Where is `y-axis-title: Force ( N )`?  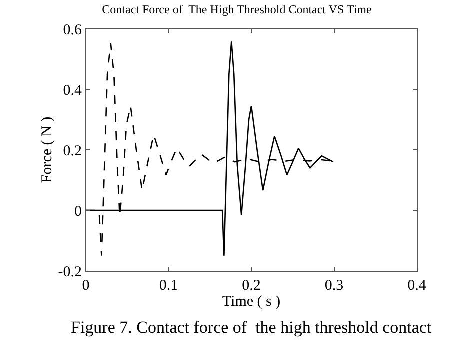
y-axis-title: Force ( N ) is located at coordinates (48, 150).